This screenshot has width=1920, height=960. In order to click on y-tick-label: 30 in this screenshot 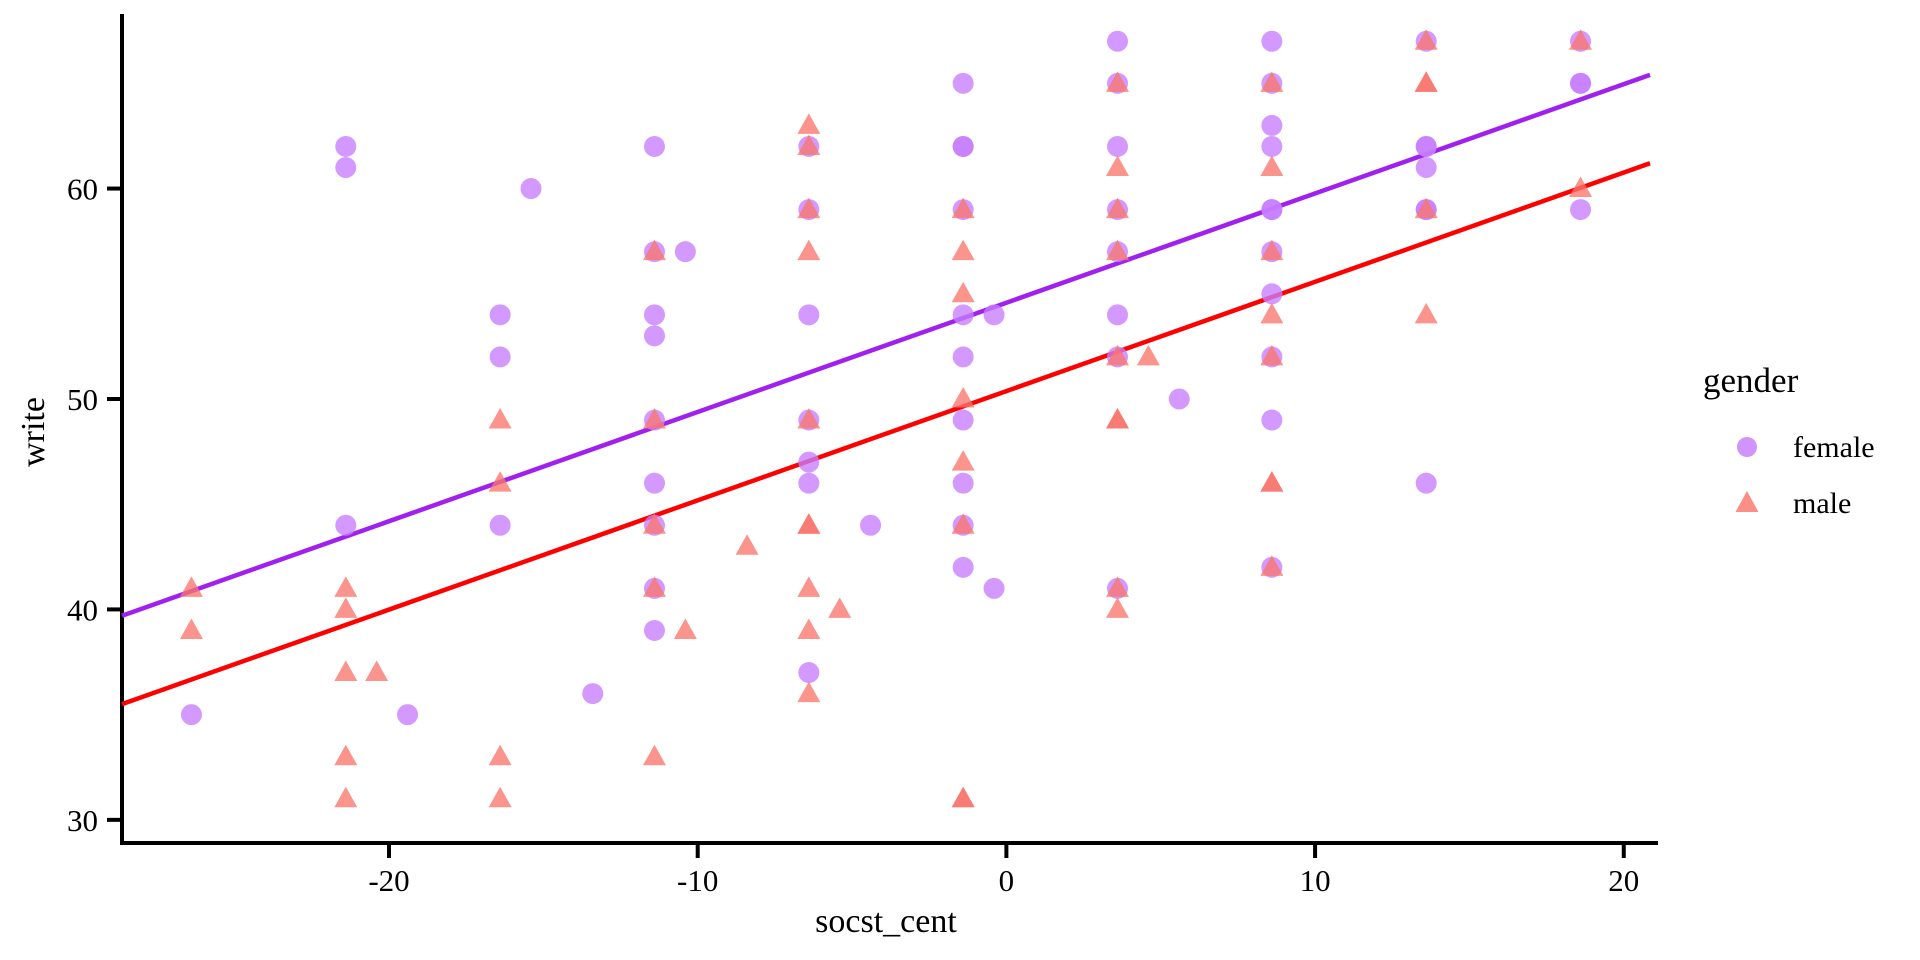, I will do `click(82, 820)`.